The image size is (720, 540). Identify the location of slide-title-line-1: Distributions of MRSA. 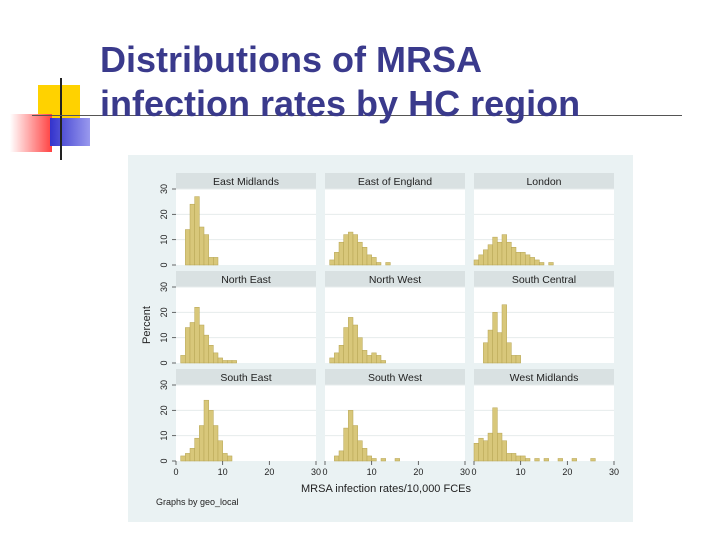
(291, 59).